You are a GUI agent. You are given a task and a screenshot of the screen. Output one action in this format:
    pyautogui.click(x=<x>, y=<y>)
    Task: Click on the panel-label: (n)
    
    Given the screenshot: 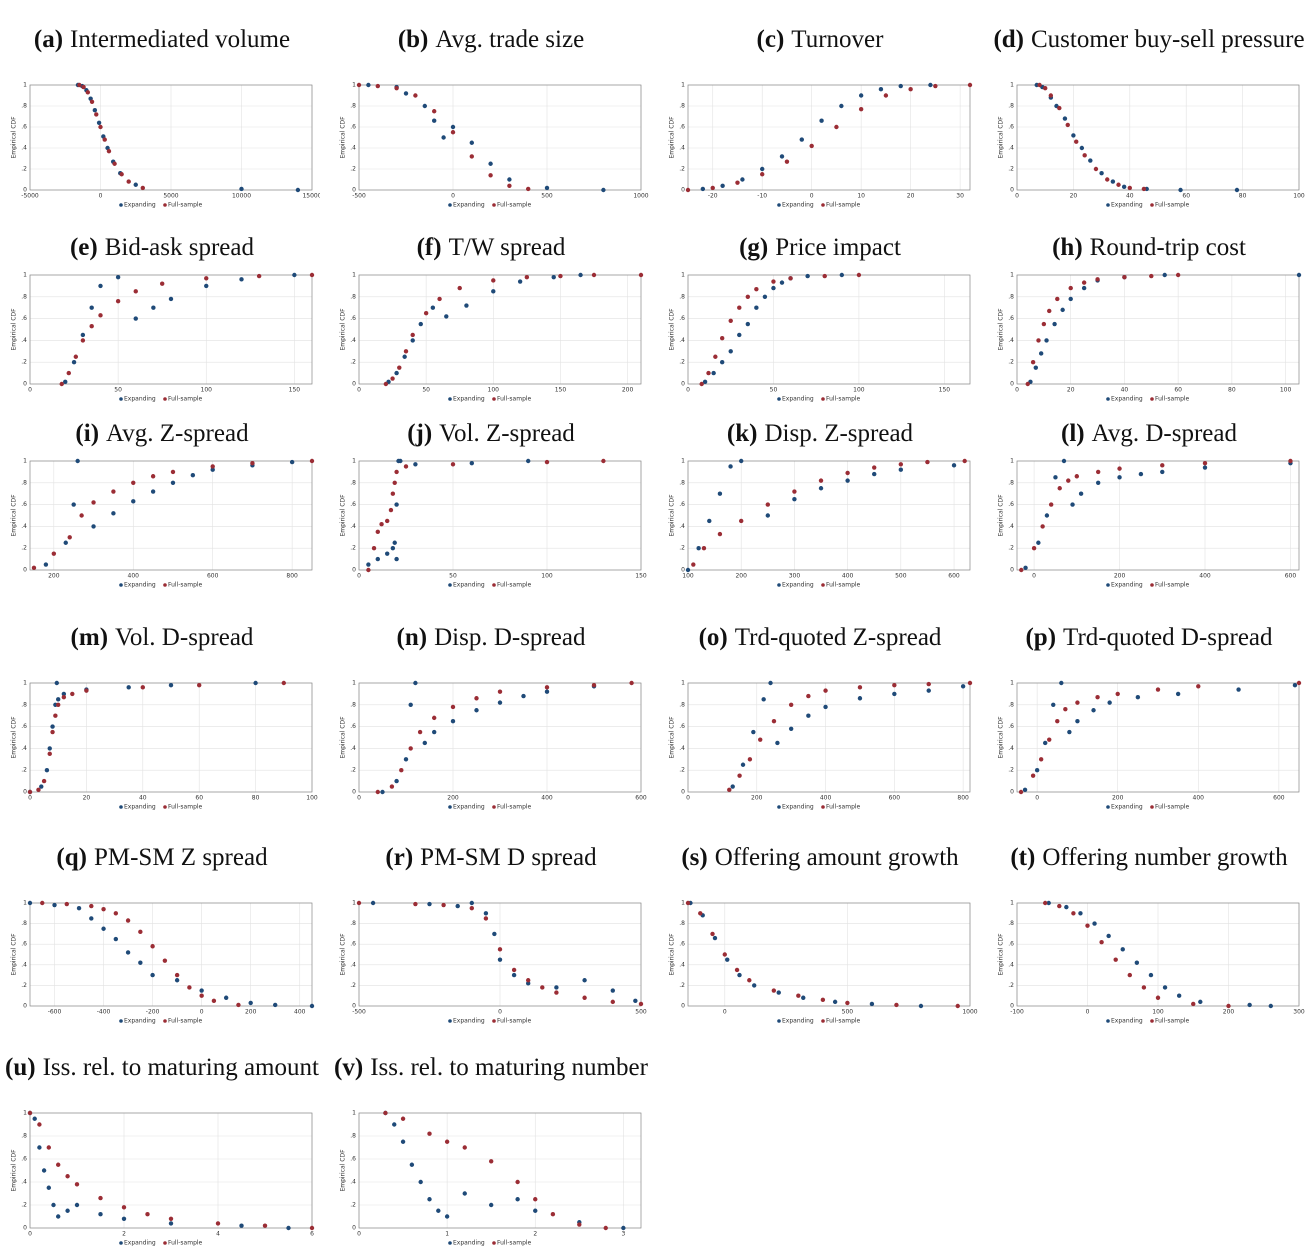 What is the action you would take?
    pyautogui.click(x=412, y=637)
    